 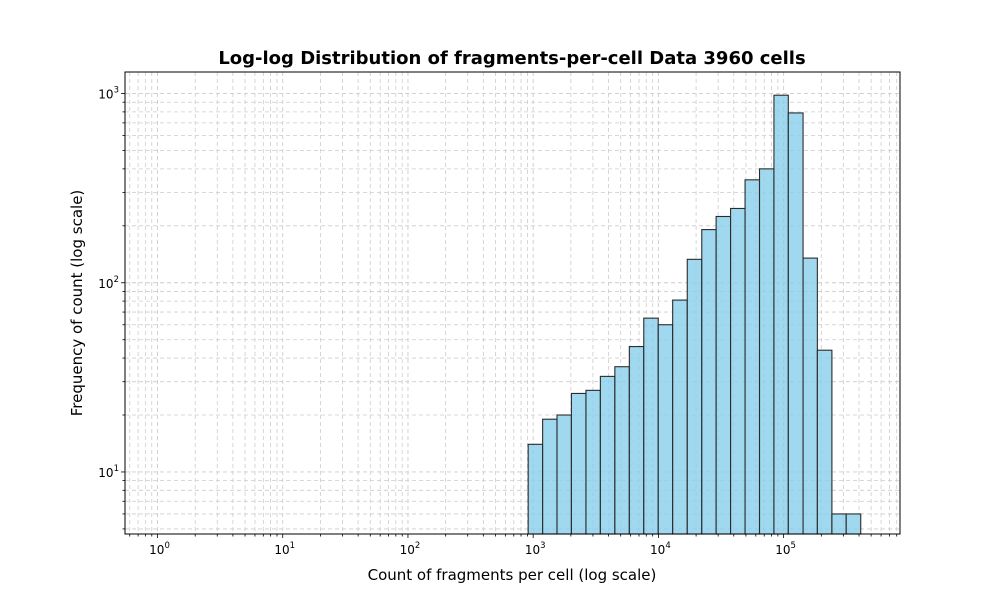 What do you see at coordinates (284, 549) in the screenshot?
I see `x-tick-label: 10¹` at bounding box center [284, 549].